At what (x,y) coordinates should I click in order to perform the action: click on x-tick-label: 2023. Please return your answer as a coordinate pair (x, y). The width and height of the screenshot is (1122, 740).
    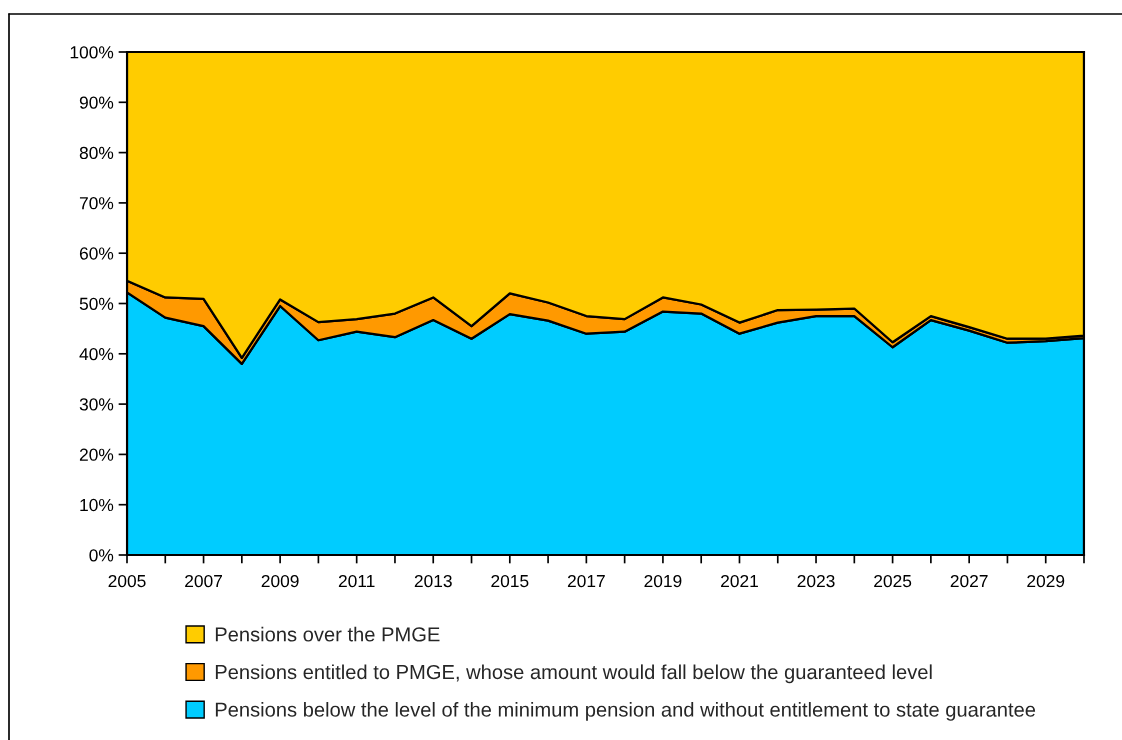
    Looking at the image, I should click on (816, 581).